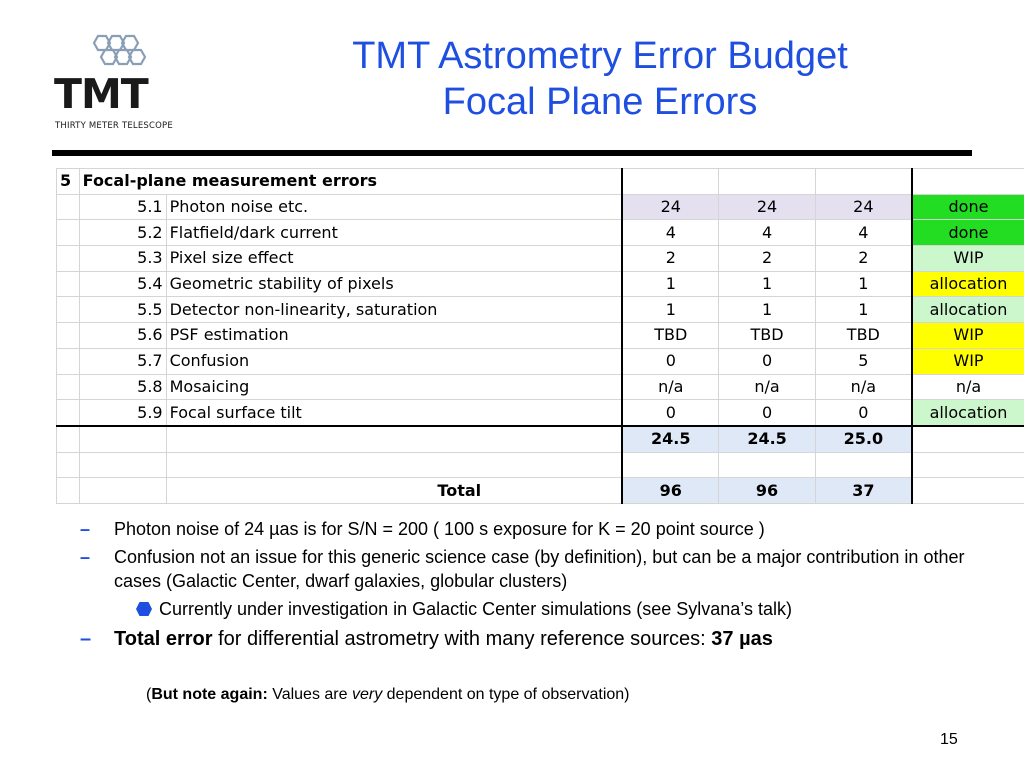 The width and height of the screenshot is (1024, 768). Describe the element at coordinates (144, 609) in the screenshot. I see `hexagon-bullet-icon` at that location.